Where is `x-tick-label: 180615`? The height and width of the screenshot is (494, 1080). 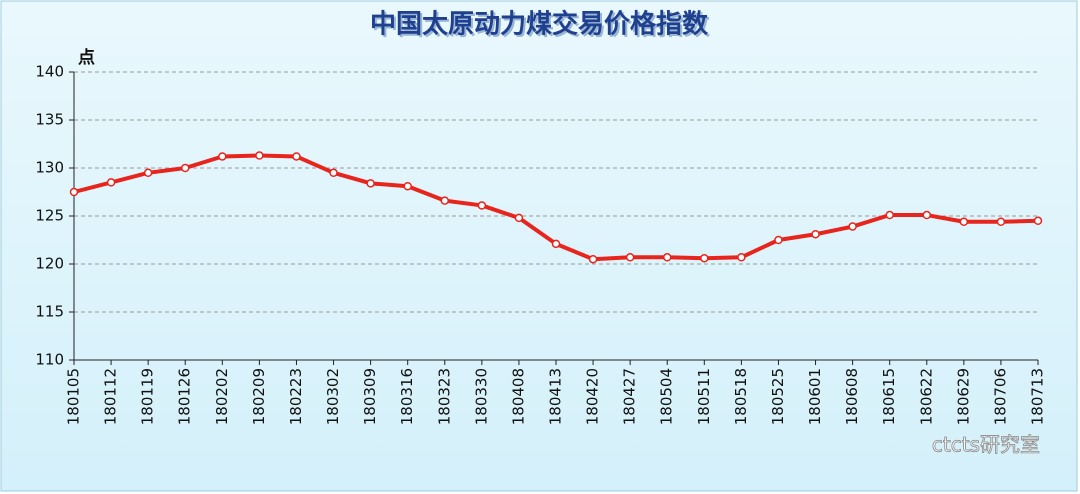
x-tick-label: 180615 is located at coordinates (889, 396).